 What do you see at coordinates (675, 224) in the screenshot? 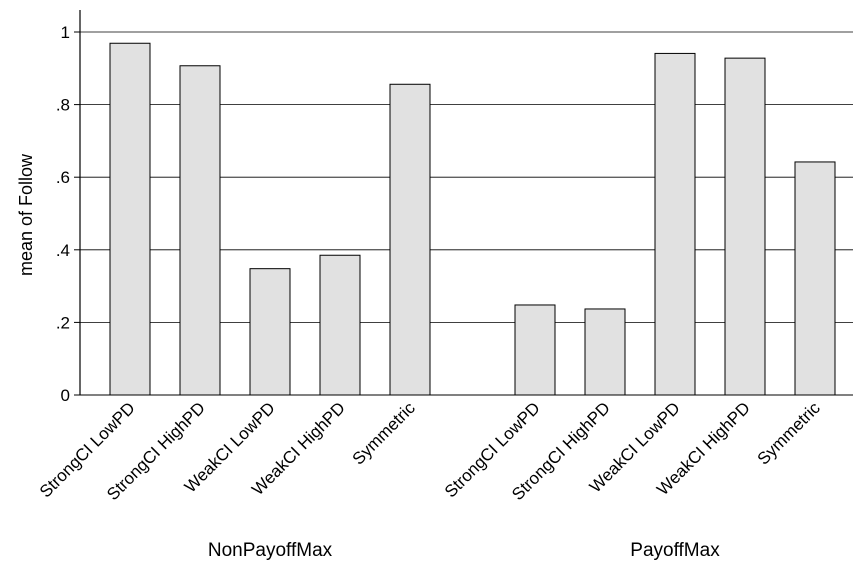
I see `bar-payoffmax-weakci-lowpd` at bounding box center [675, 224].